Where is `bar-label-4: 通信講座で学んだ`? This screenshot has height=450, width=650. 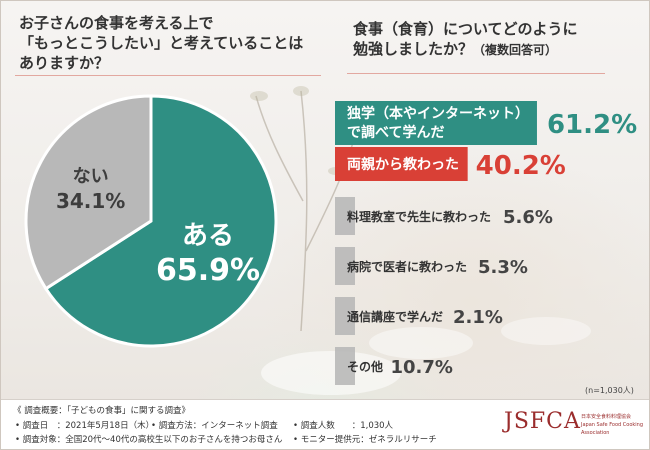
bar-label-4: 通信講座で学んだ is located at coordinates (395, 316).